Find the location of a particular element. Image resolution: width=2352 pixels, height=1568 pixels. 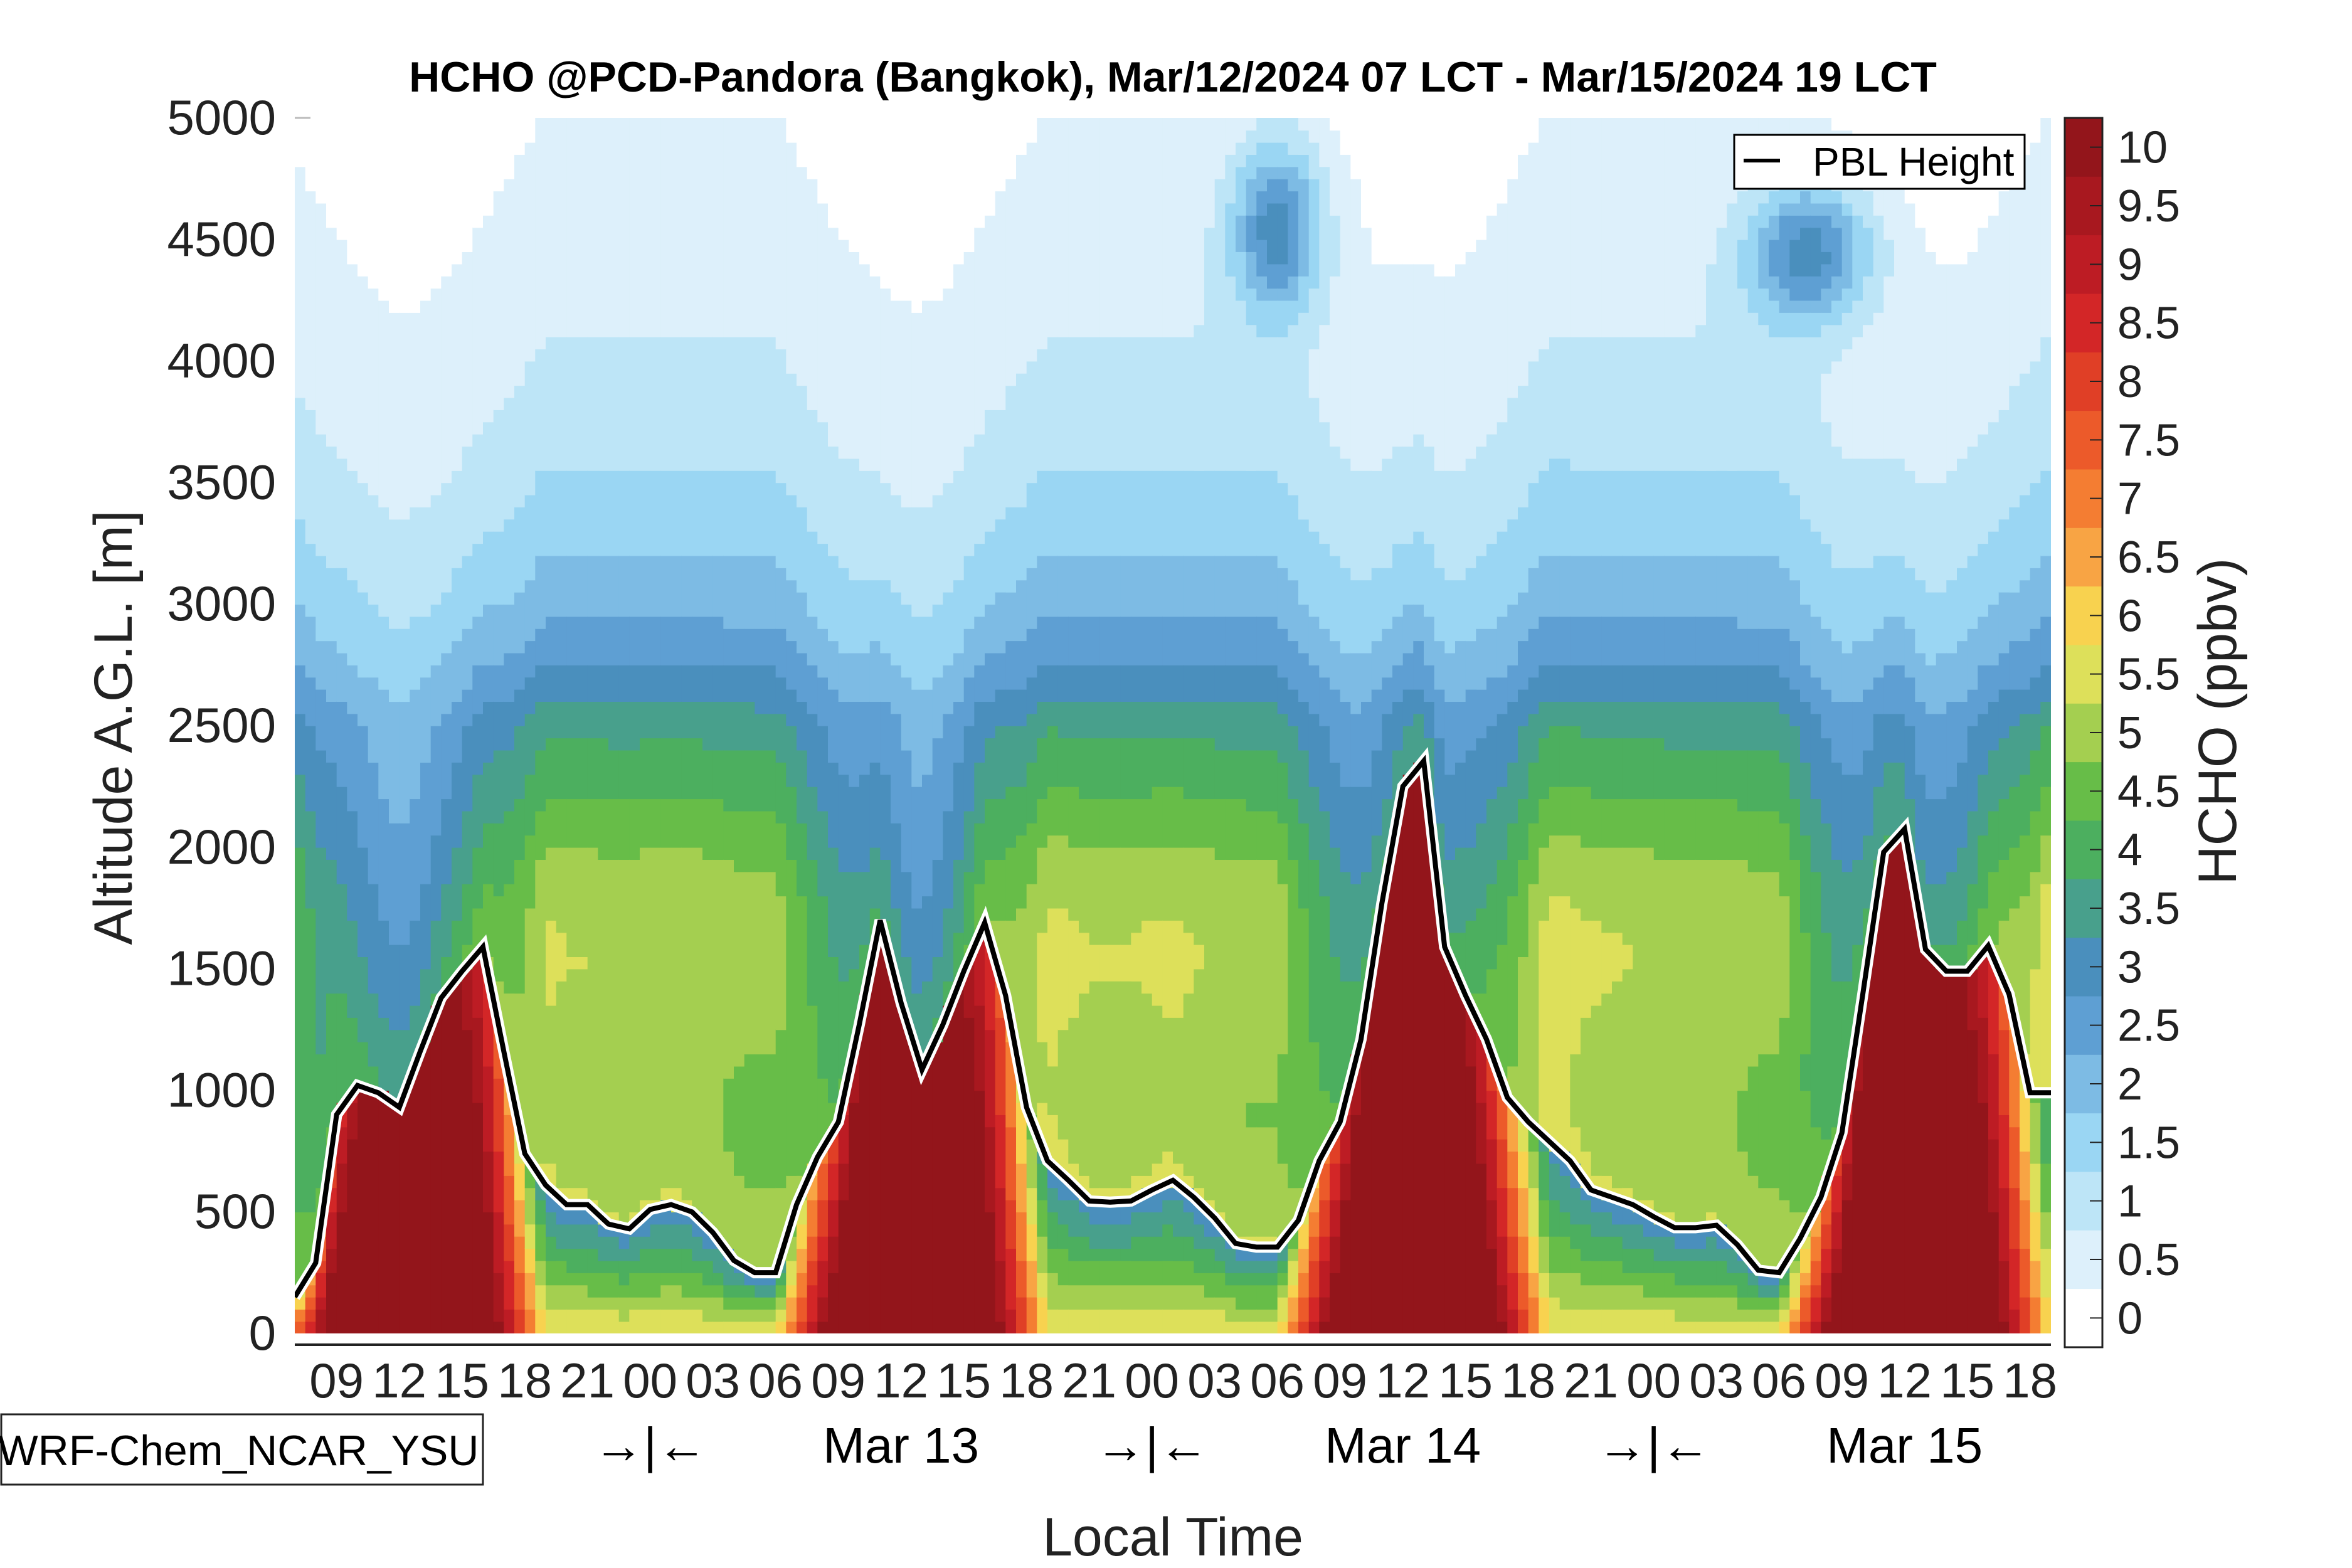

x-tick-label: 03 is located at coordinates (713, 1380).